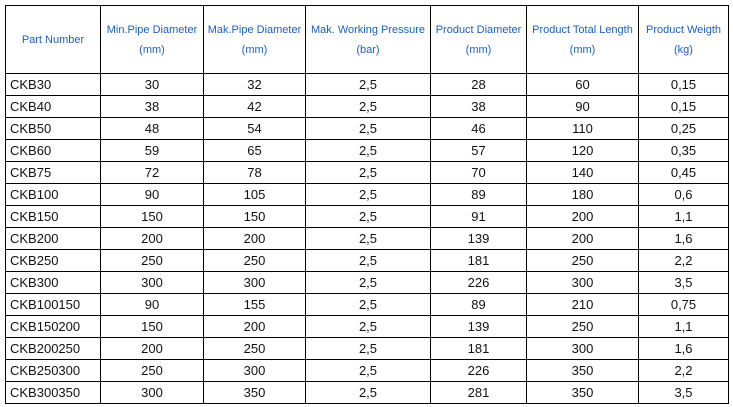 The width and height of the screenshot is (733, 407). What do you see at coordinates (683, 29) in the screenshot?
I see `header-title: Product Weigth` at bounding box center [683, 29].